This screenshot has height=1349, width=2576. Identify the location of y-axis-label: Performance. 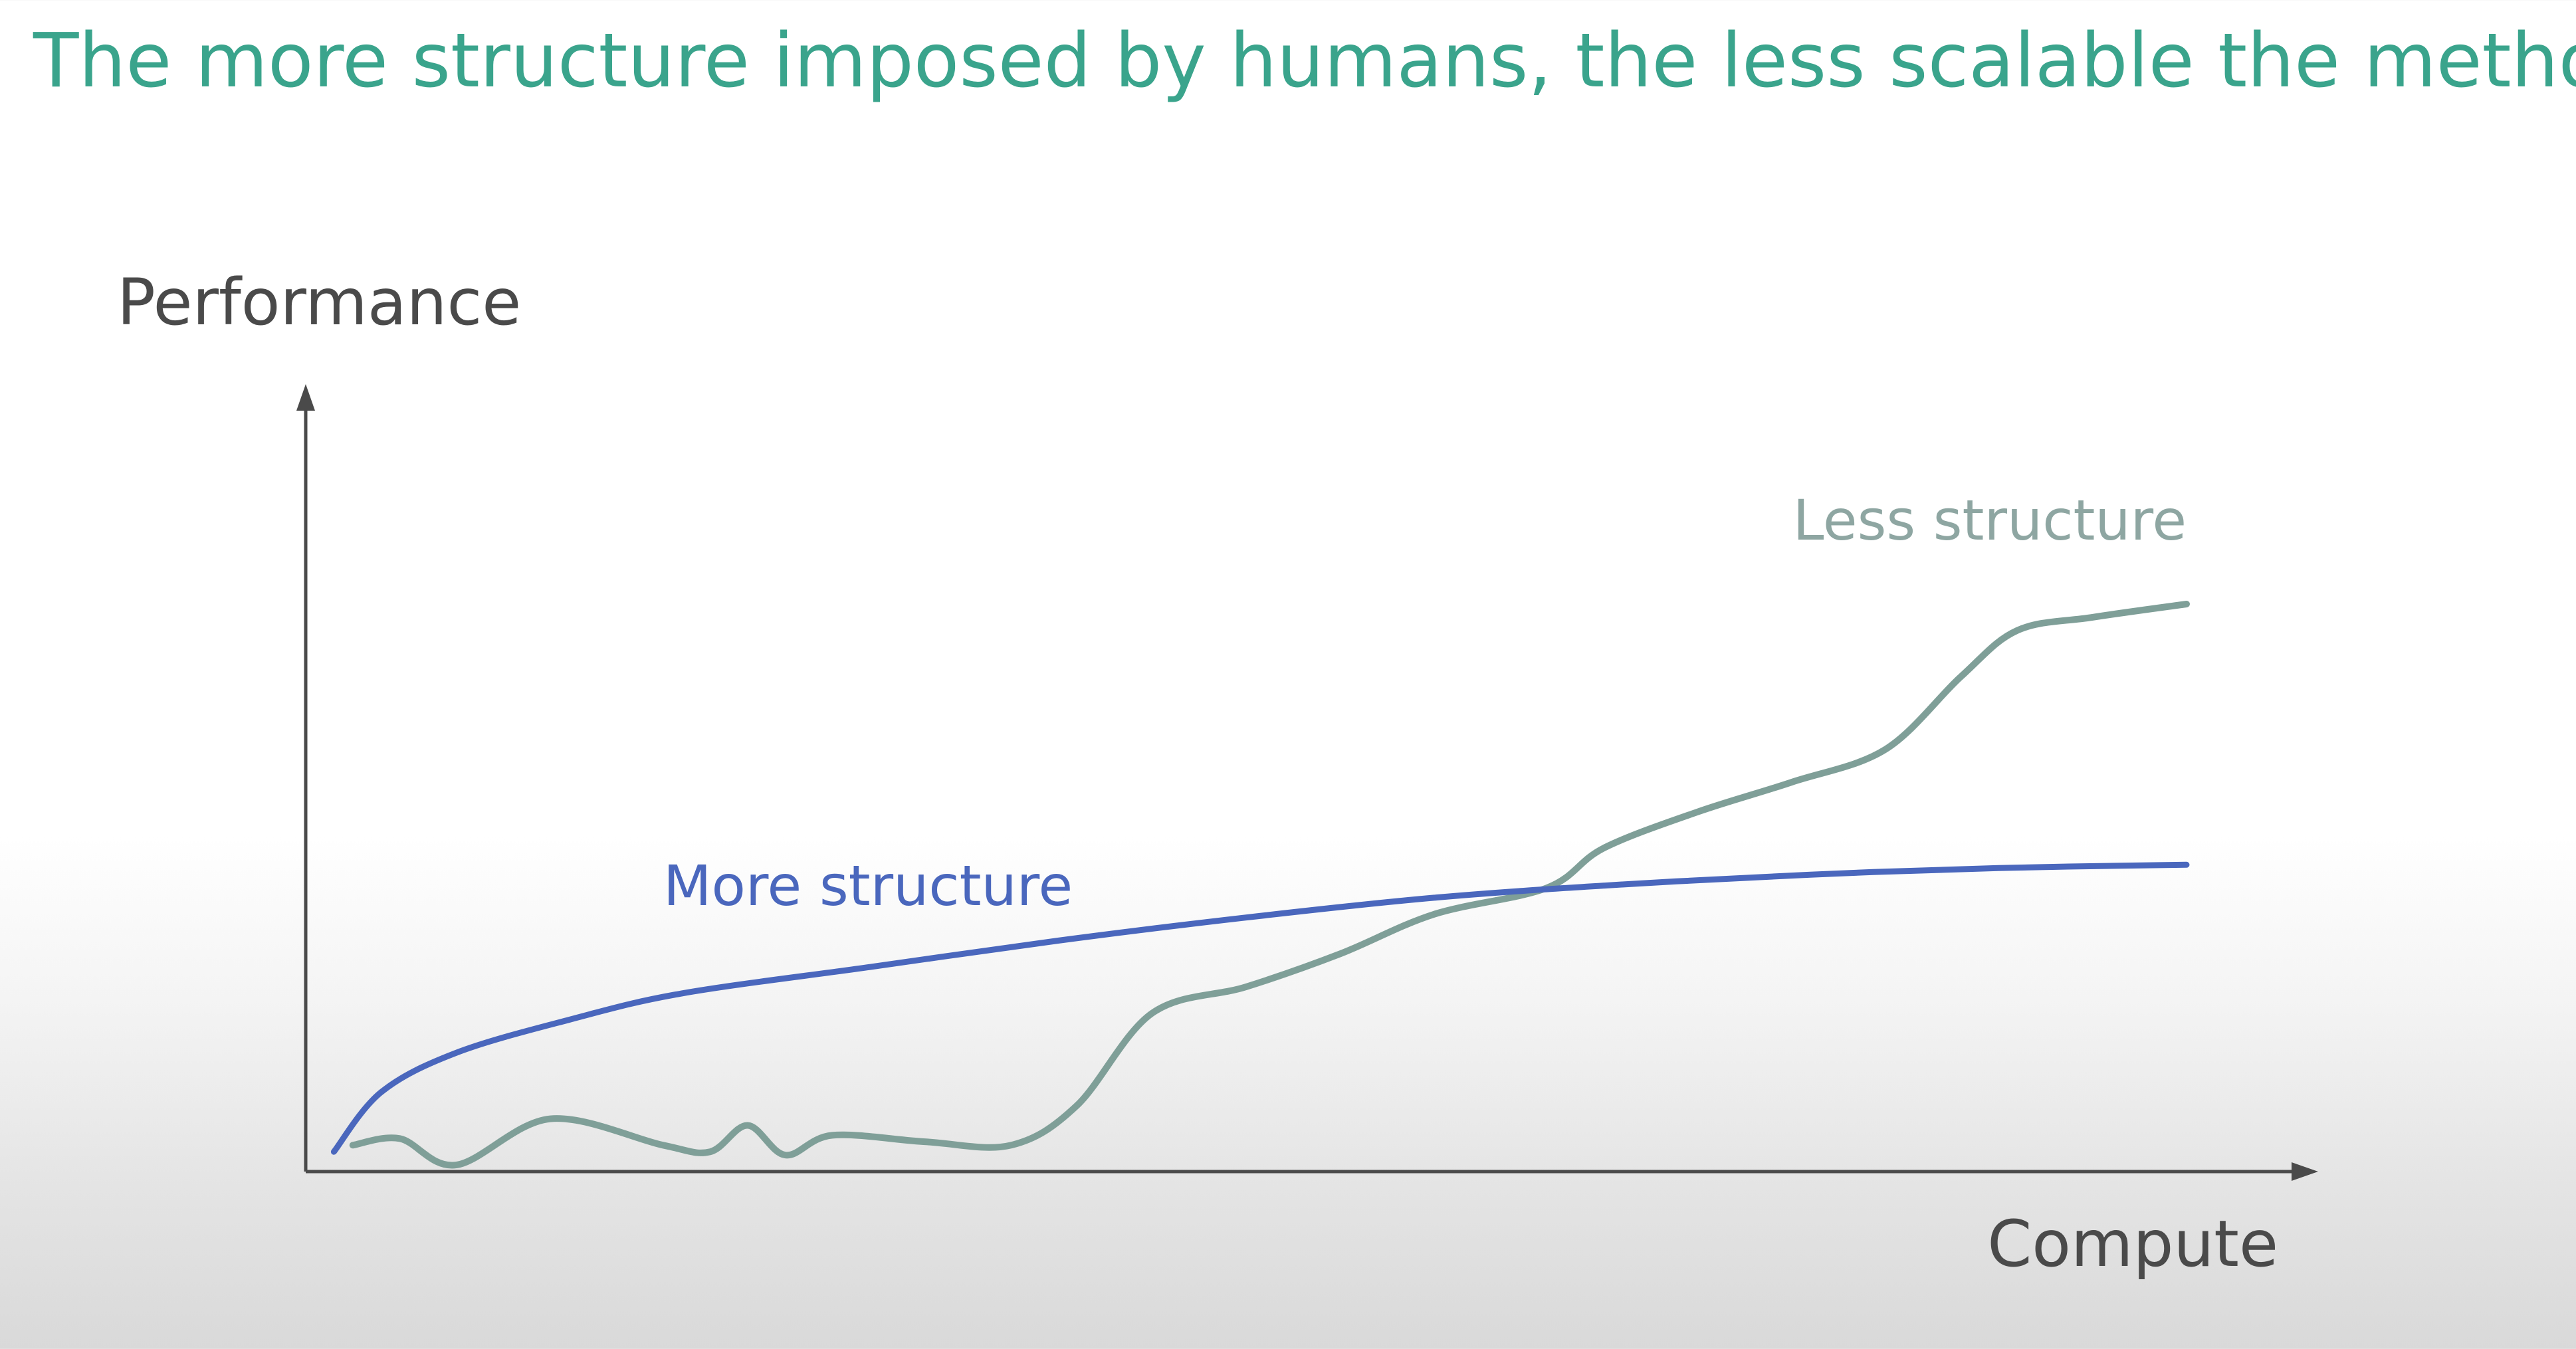
(319, 302).